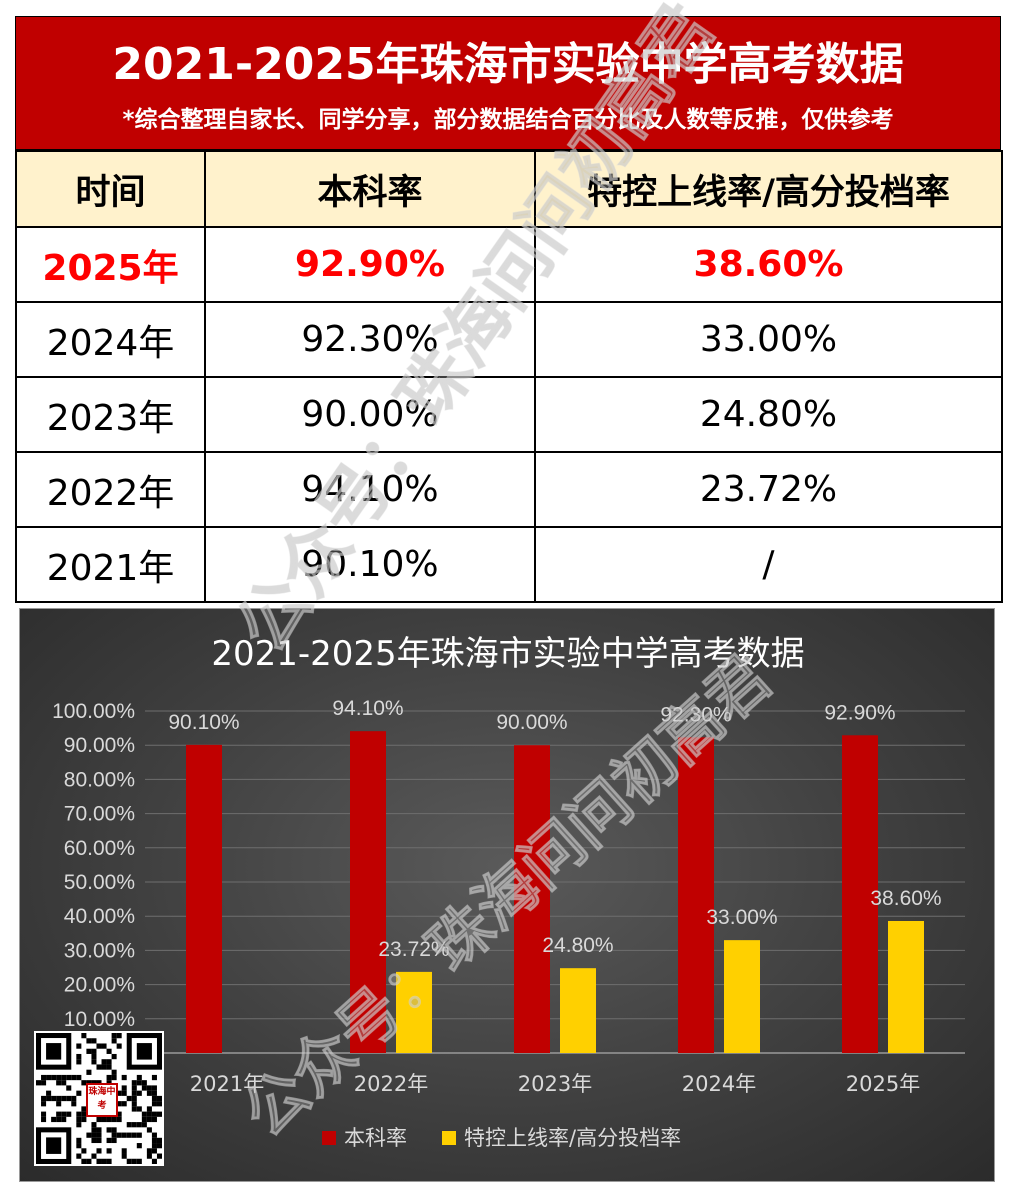  What do you see at coordinates (449, 1138) in the screenshot?
I see `legend-swatch` at bounding box center [449, 1138].